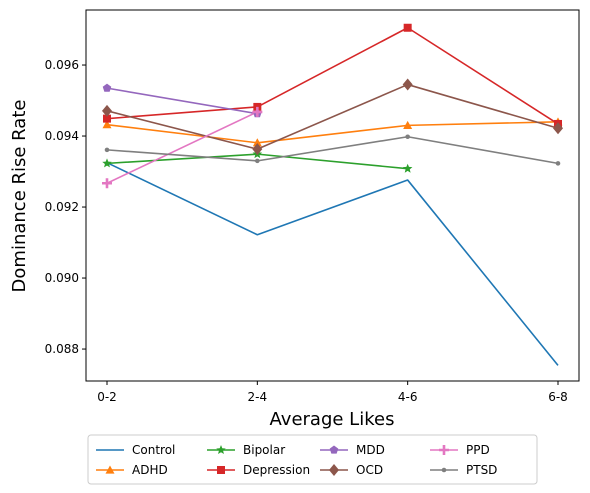  What do you see at coordinates (62, 349) in the screenshot?
I see `y-tick-label: 0.088` at bounding box center [62, 349].